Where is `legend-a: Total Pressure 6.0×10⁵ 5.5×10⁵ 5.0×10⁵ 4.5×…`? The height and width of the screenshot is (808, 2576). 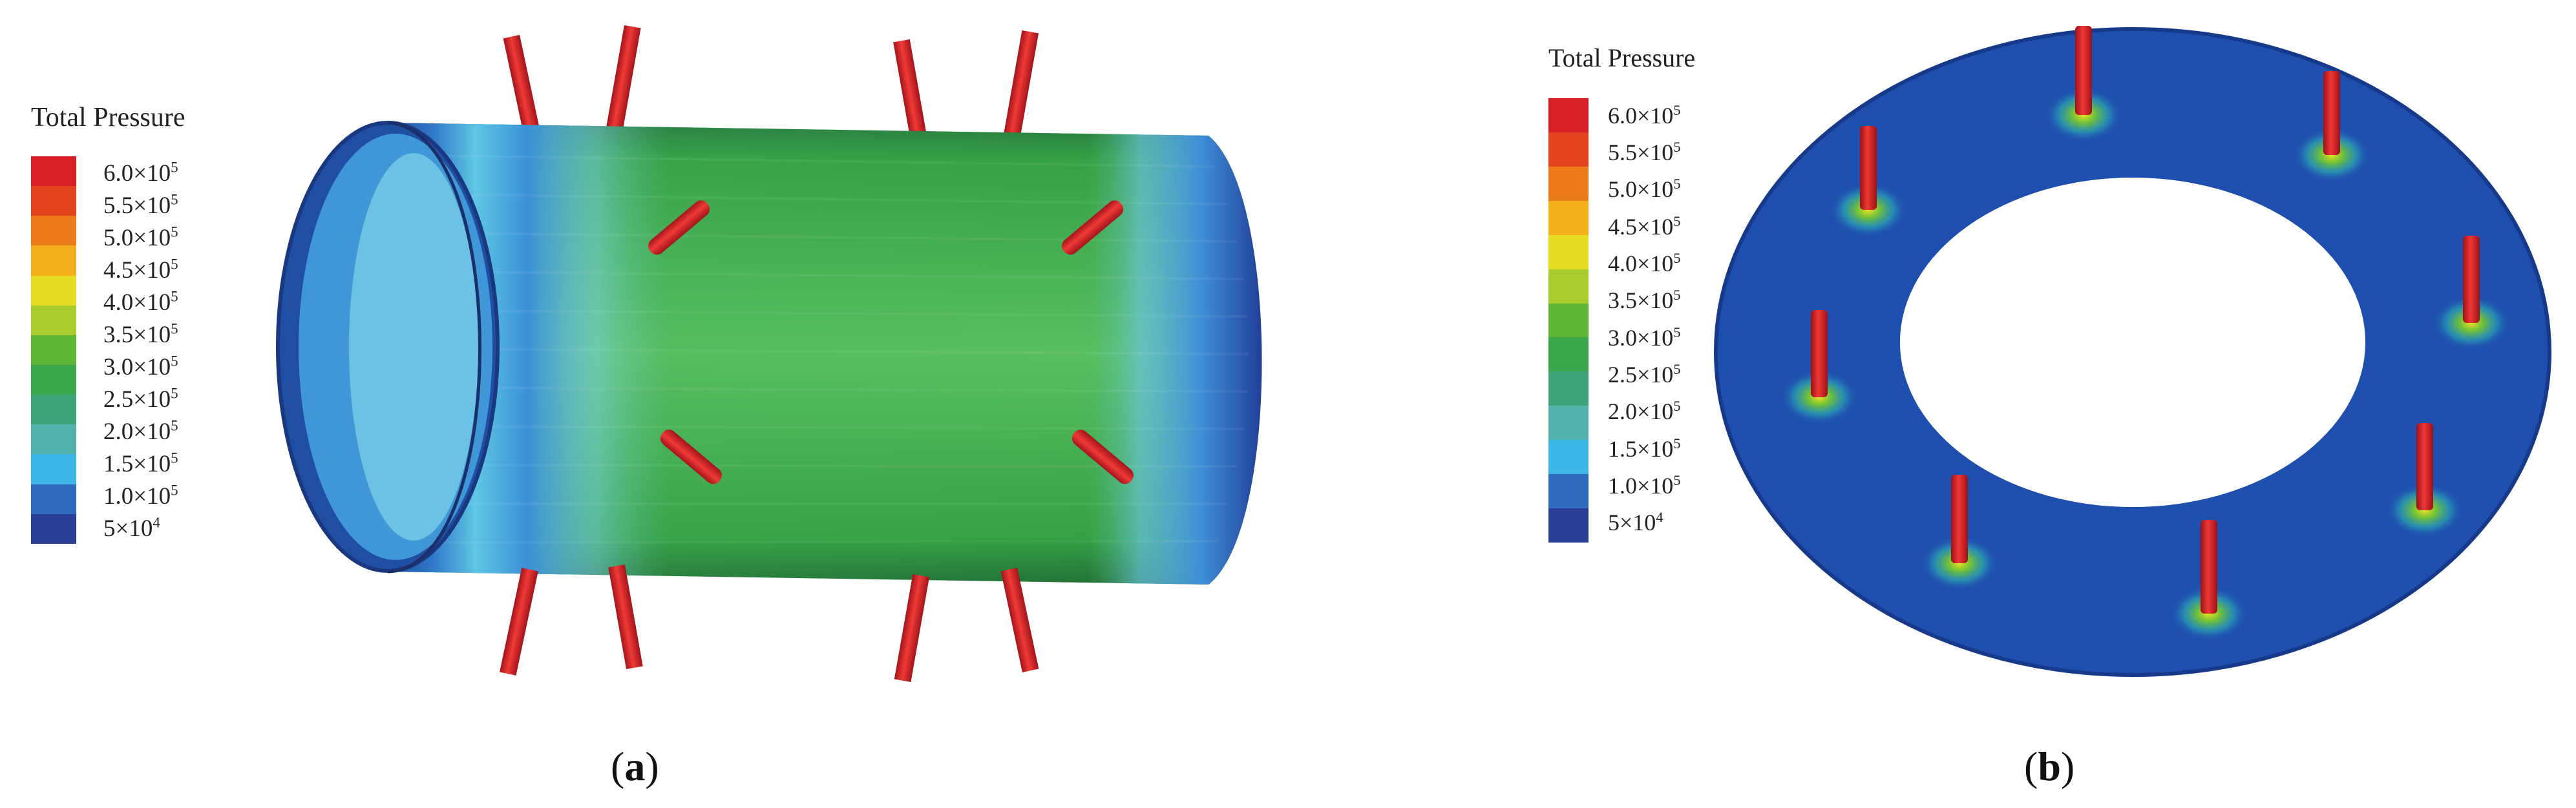 legend-a: Total Pressure 6.0×10⁵ 5.5×10⁵ 5.0×10⁵ 4.5×… is located at coordinates (116, 349).